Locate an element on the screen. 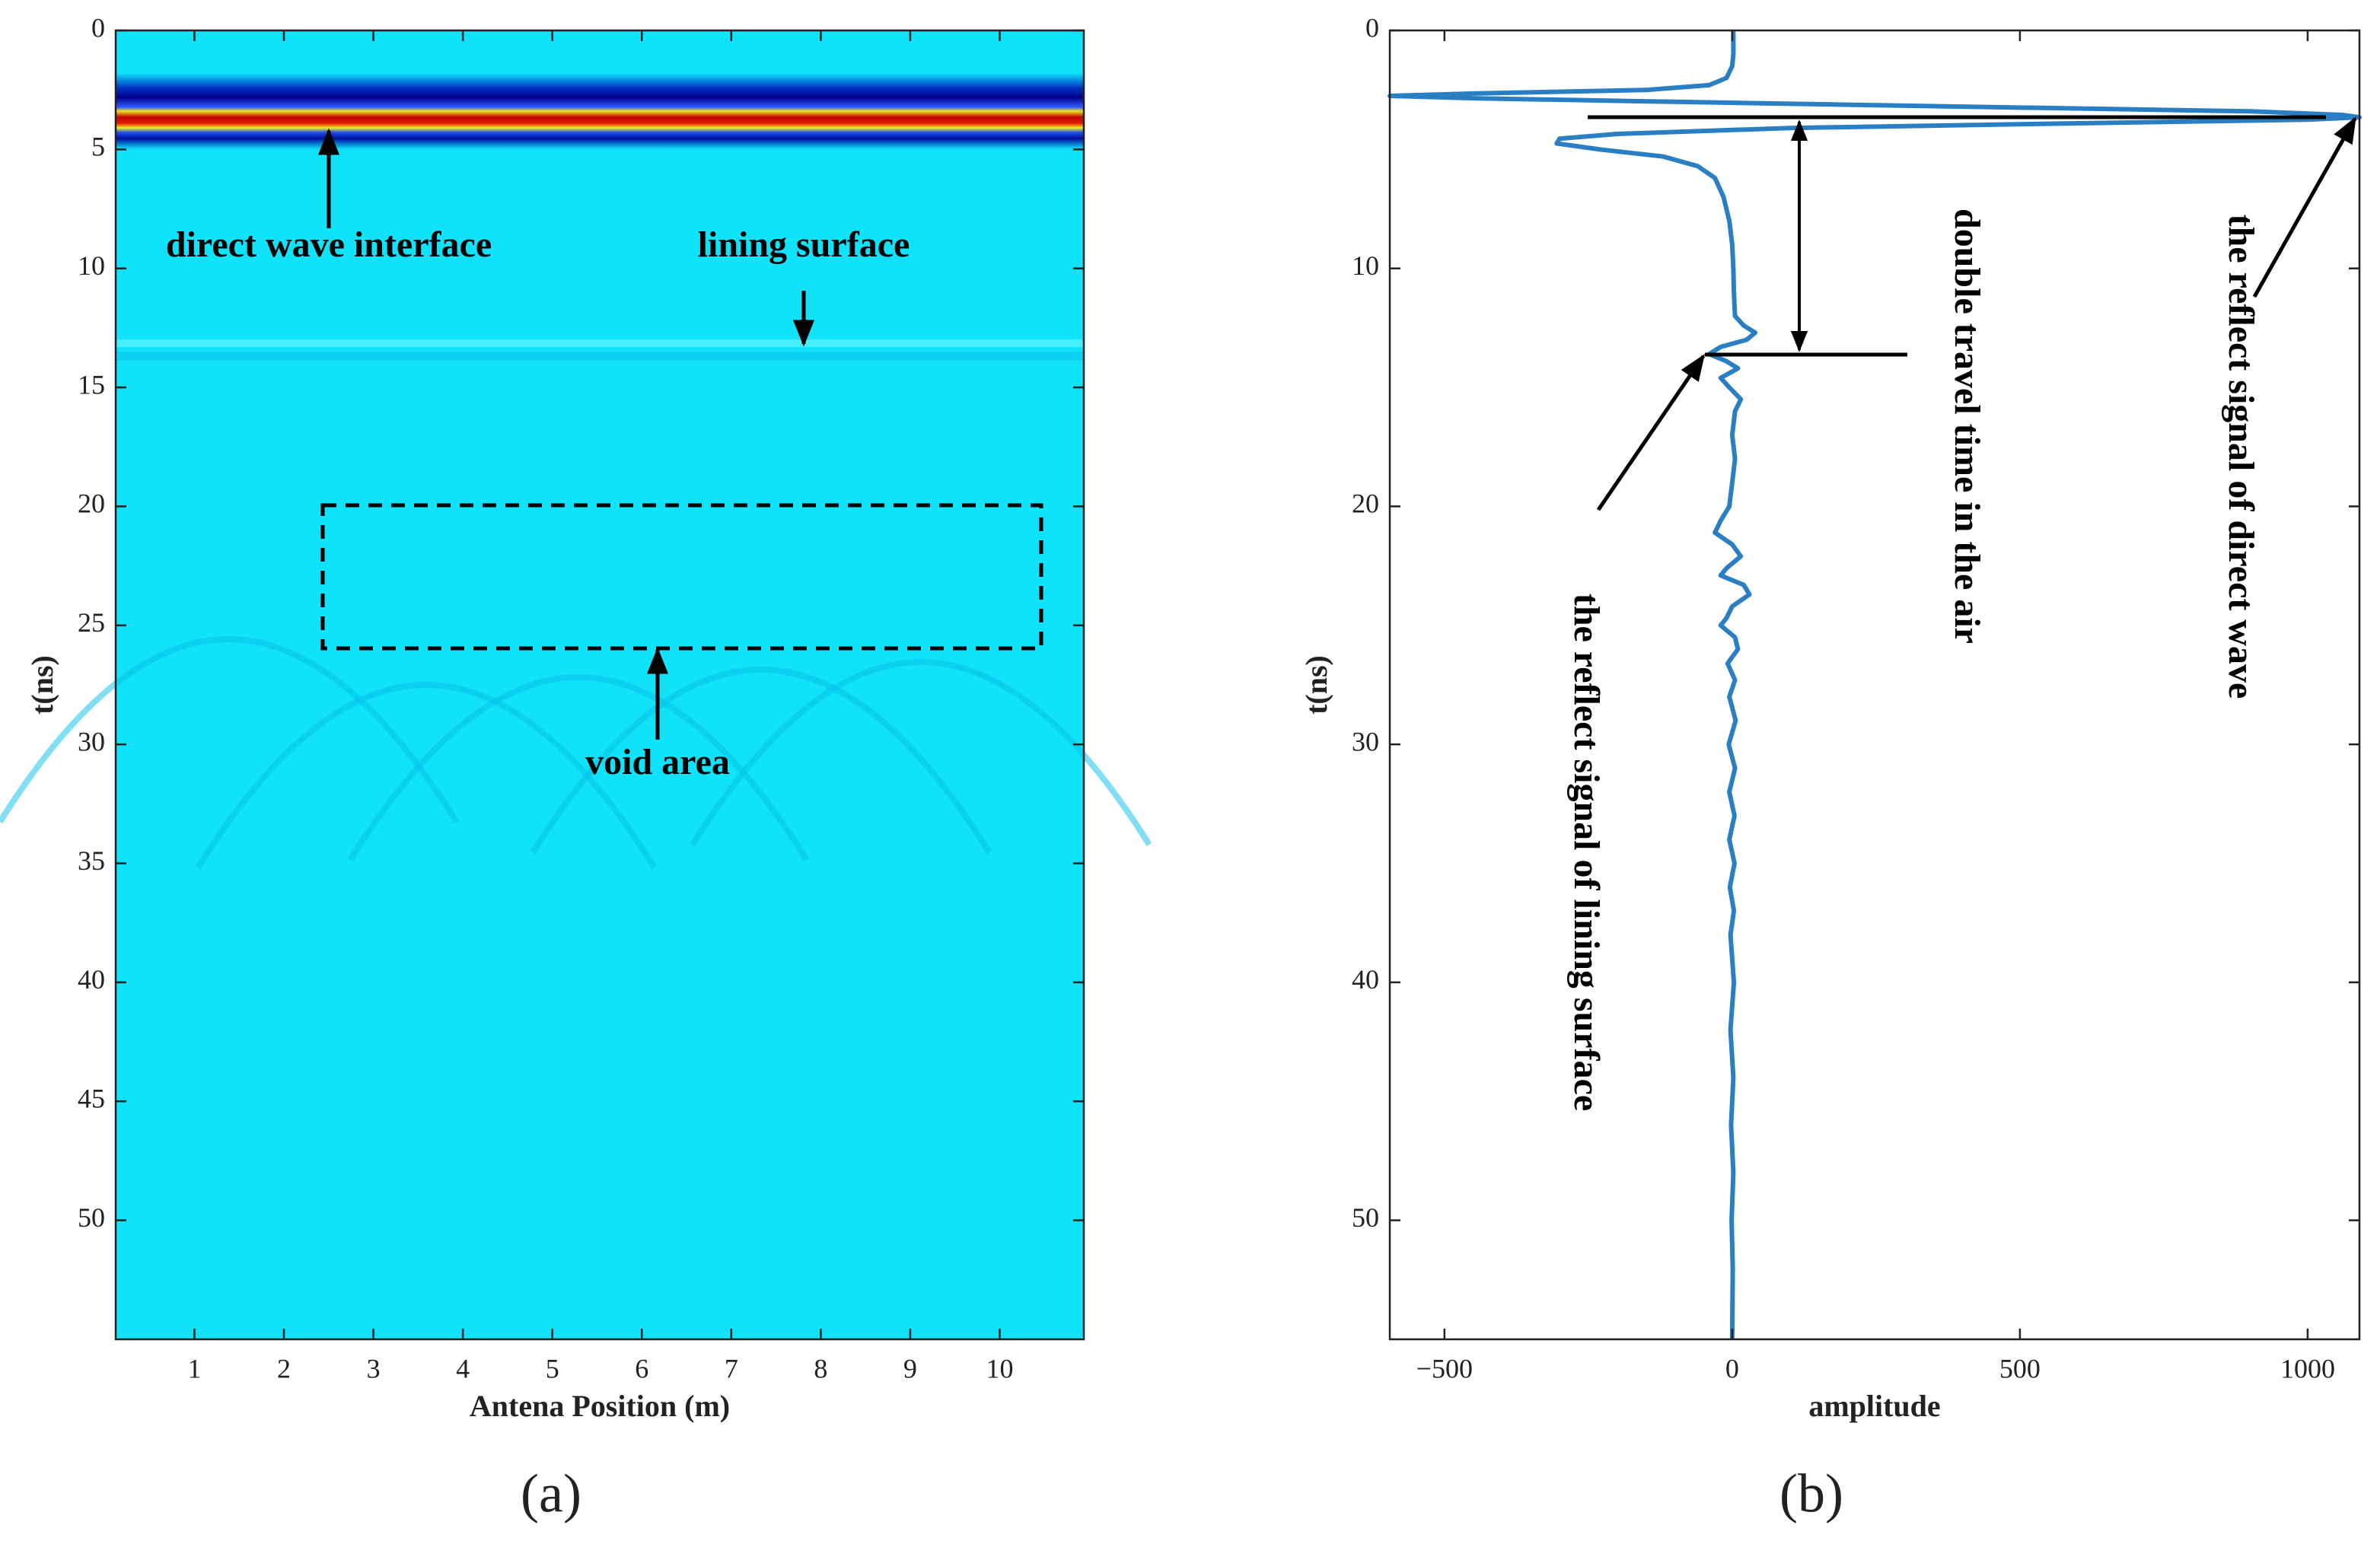  y-tick-label: 5 is located at coordinates (98, 147).